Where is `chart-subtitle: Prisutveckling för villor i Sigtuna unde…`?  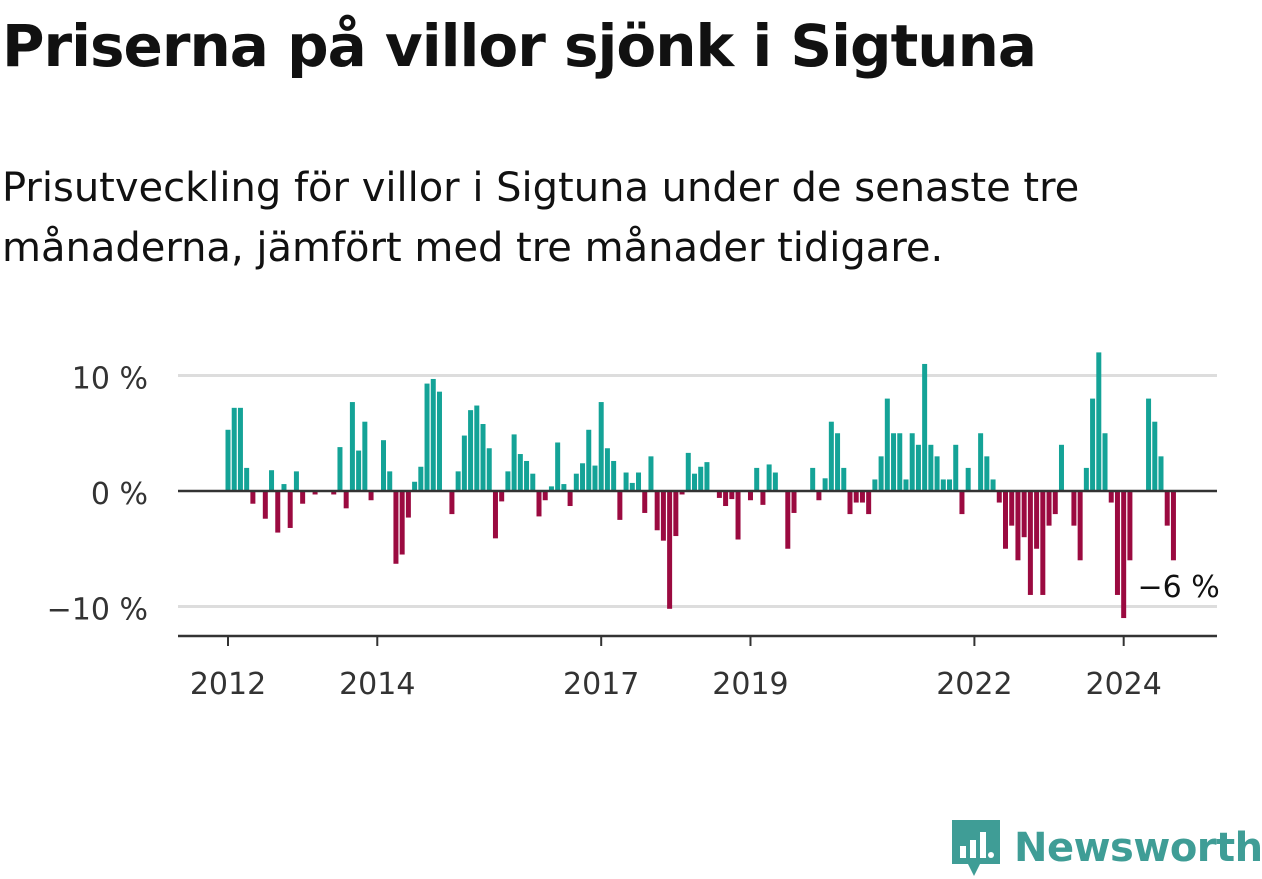 chart-subtitle: Prisutveckling för villor i Sigtuna unde… is located at coordinates (541, 218).